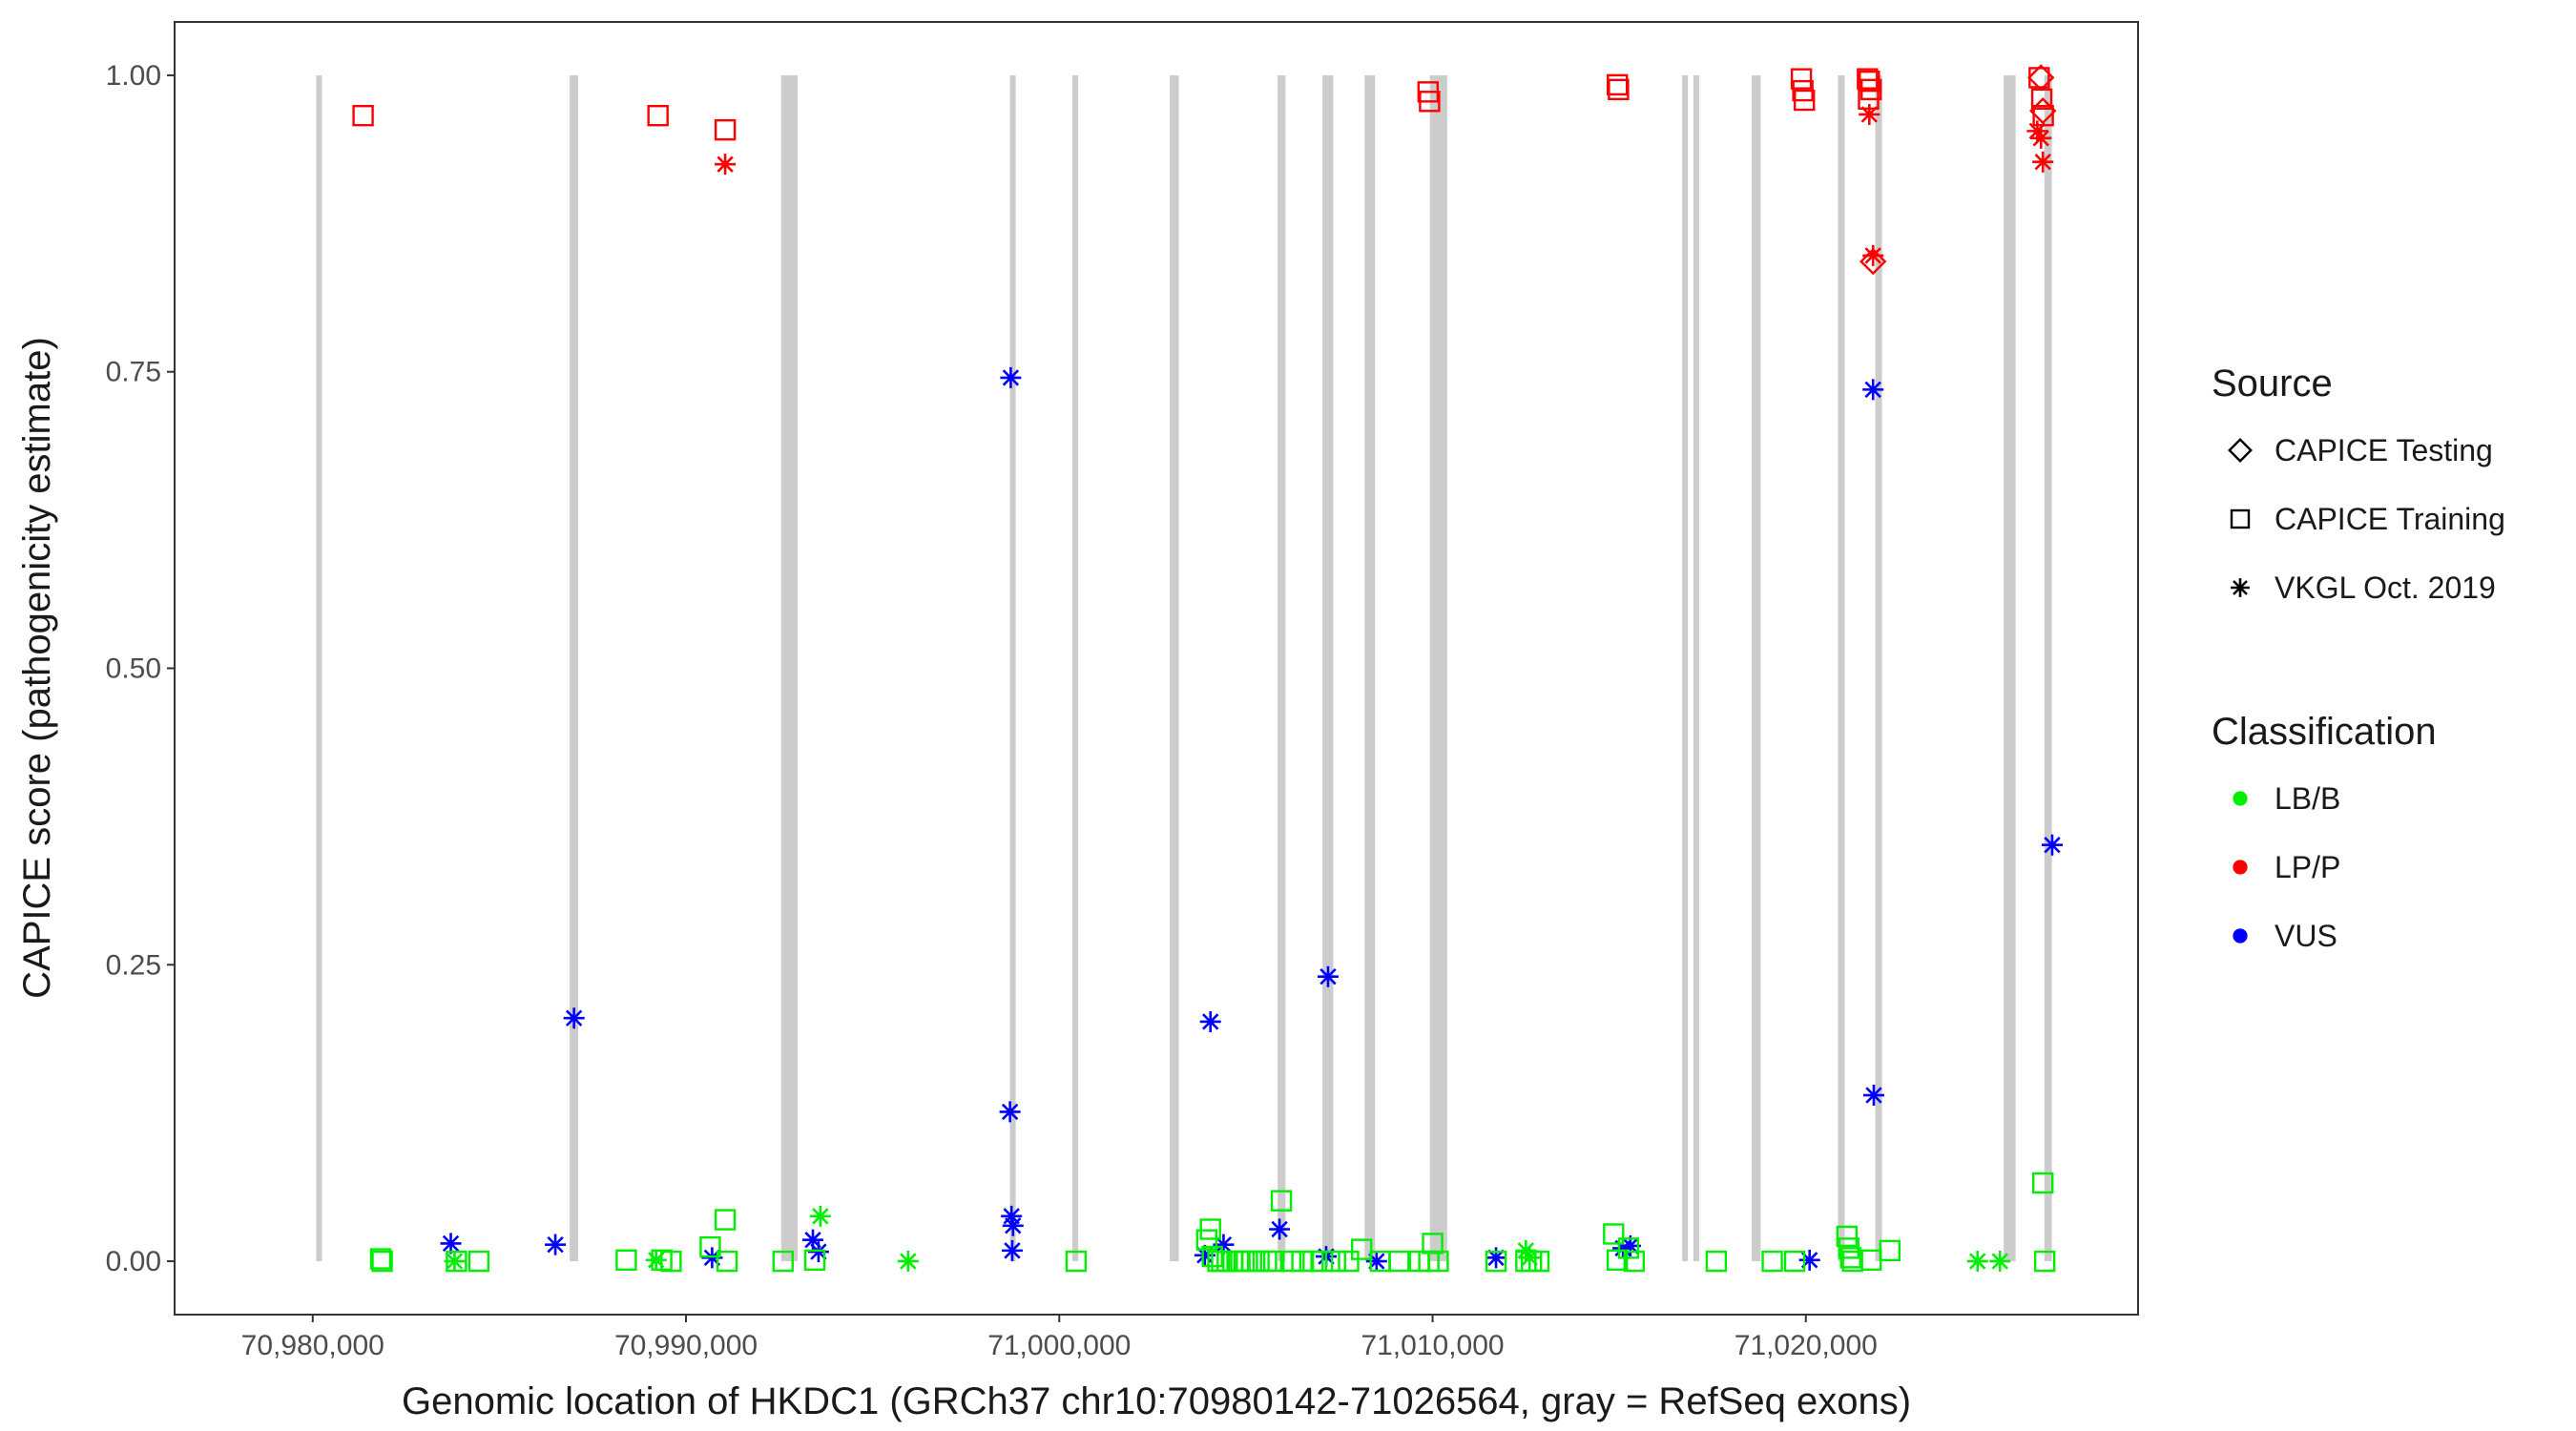 The height and width of the screenshot is (1431, 2576). I want to click on legend-class-entries: LB/B LP/P VUS, so click(2286, 867).